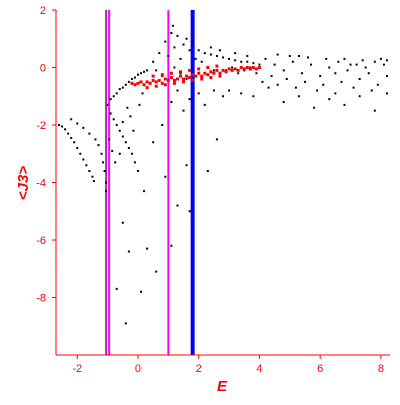  What do you see at coordinates (43, 69) in the screenshot?
I see `y-tick-label: 0` at bounding box center [43, 69].